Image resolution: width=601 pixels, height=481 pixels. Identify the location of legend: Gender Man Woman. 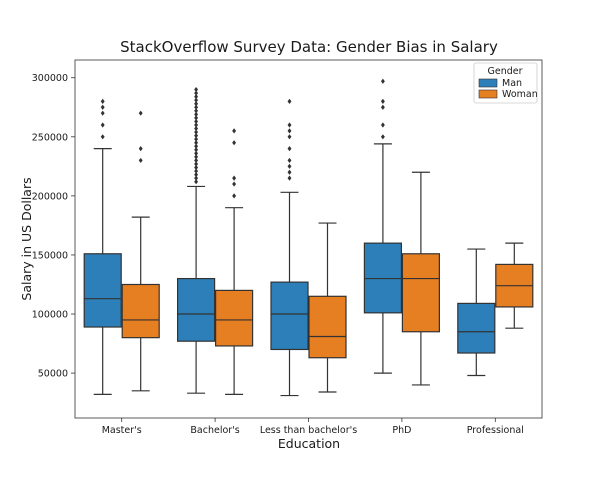
(505, 83).